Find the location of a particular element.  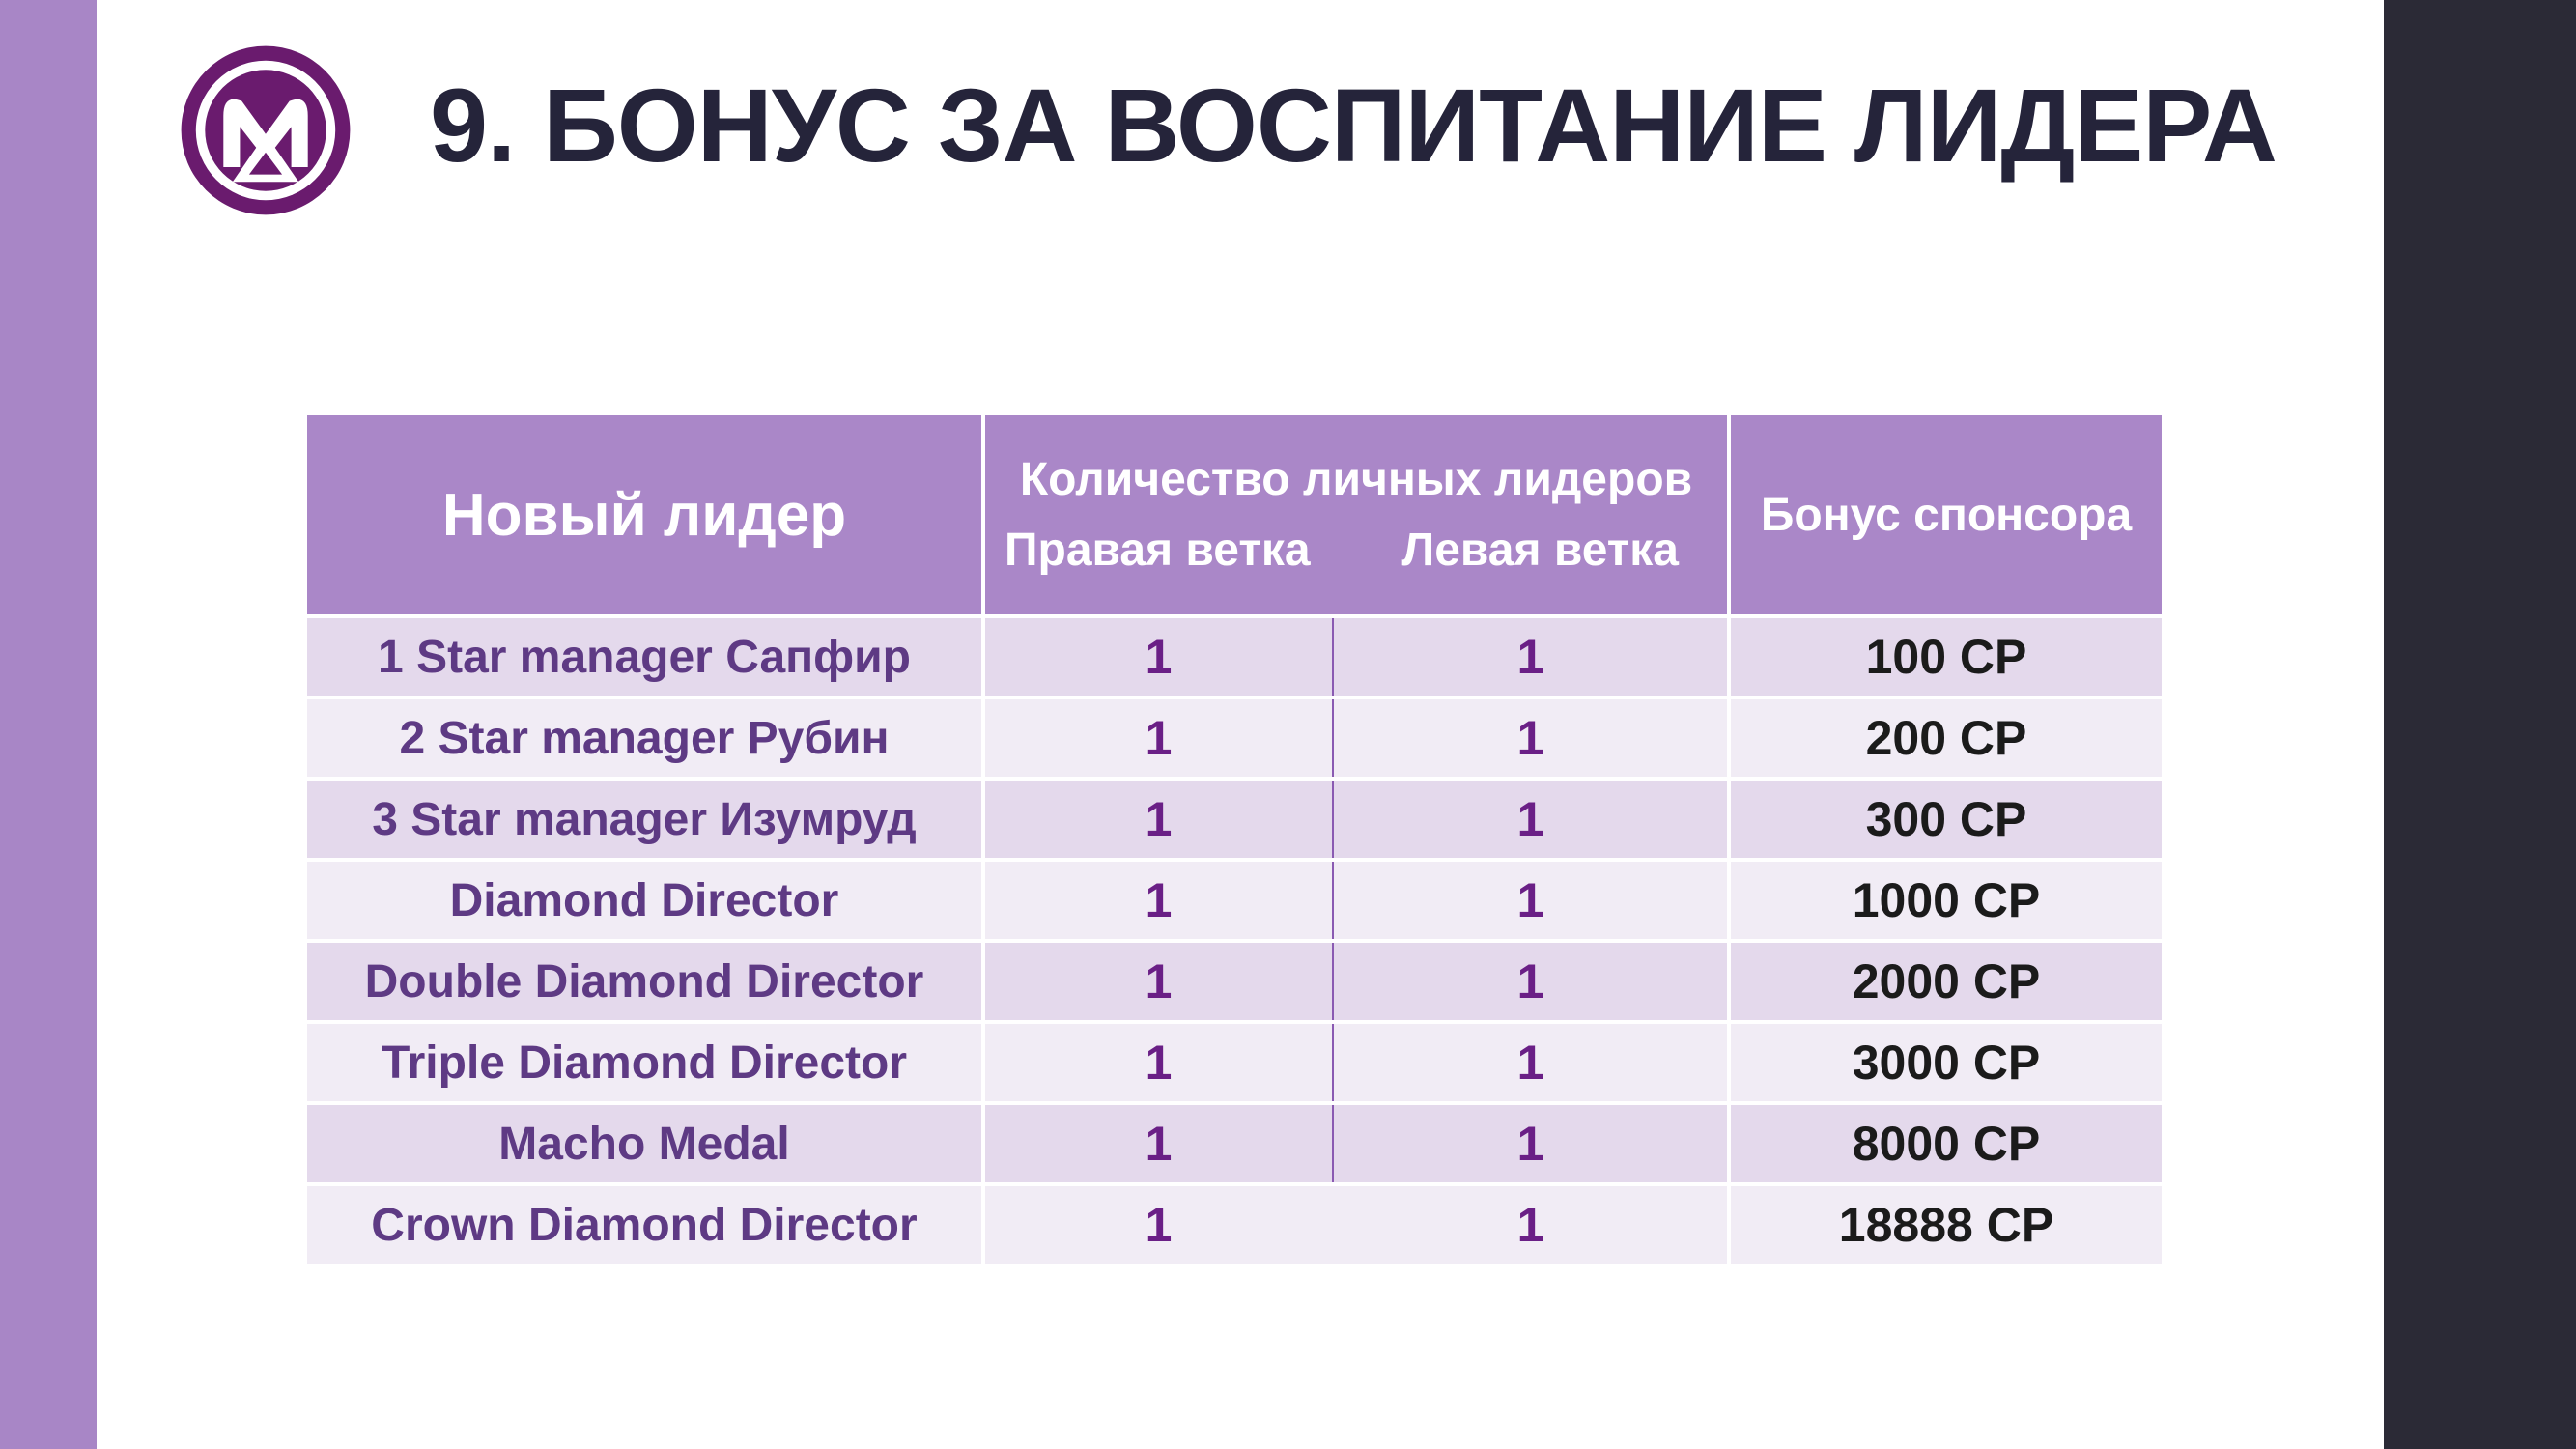

table-row: Diamond Director 1 1 1000 СР is located at coordinates (1234, 899).